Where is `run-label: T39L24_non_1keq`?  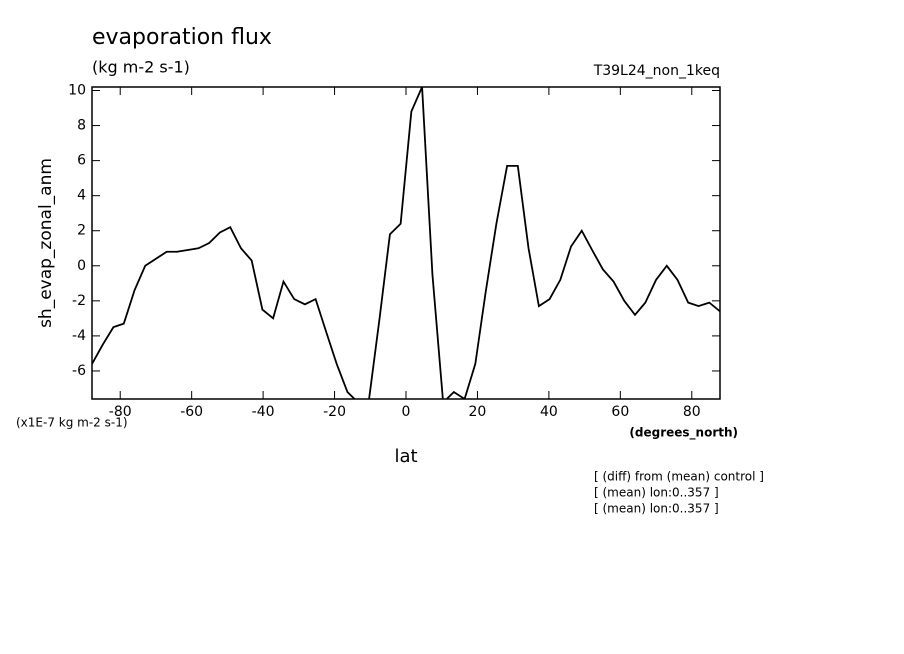
run-label: T39L24_non_1keq is located at coordinates (656, 71).